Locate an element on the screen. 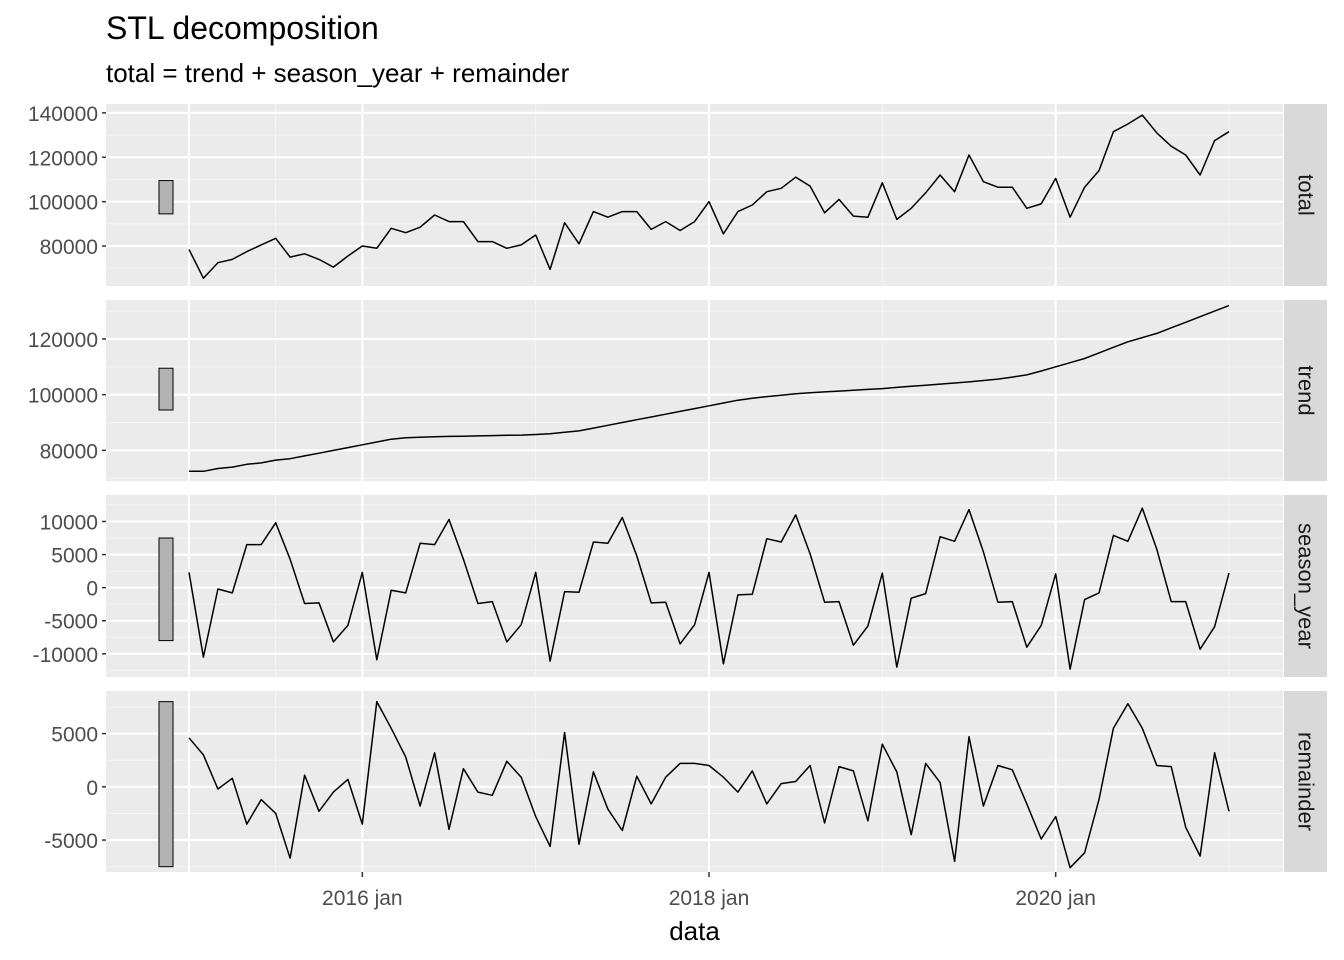 The height and width of the screenshot is (960, 1344). series-line-remainder is located at coordinates (709, 784).